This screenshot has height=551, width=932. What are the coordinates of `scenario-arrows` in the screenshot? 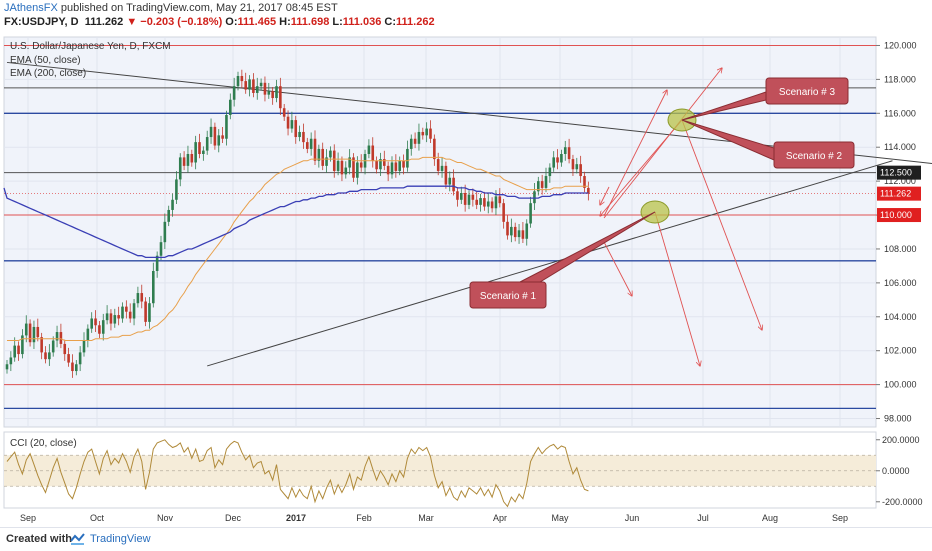 It's located at (681, 217).